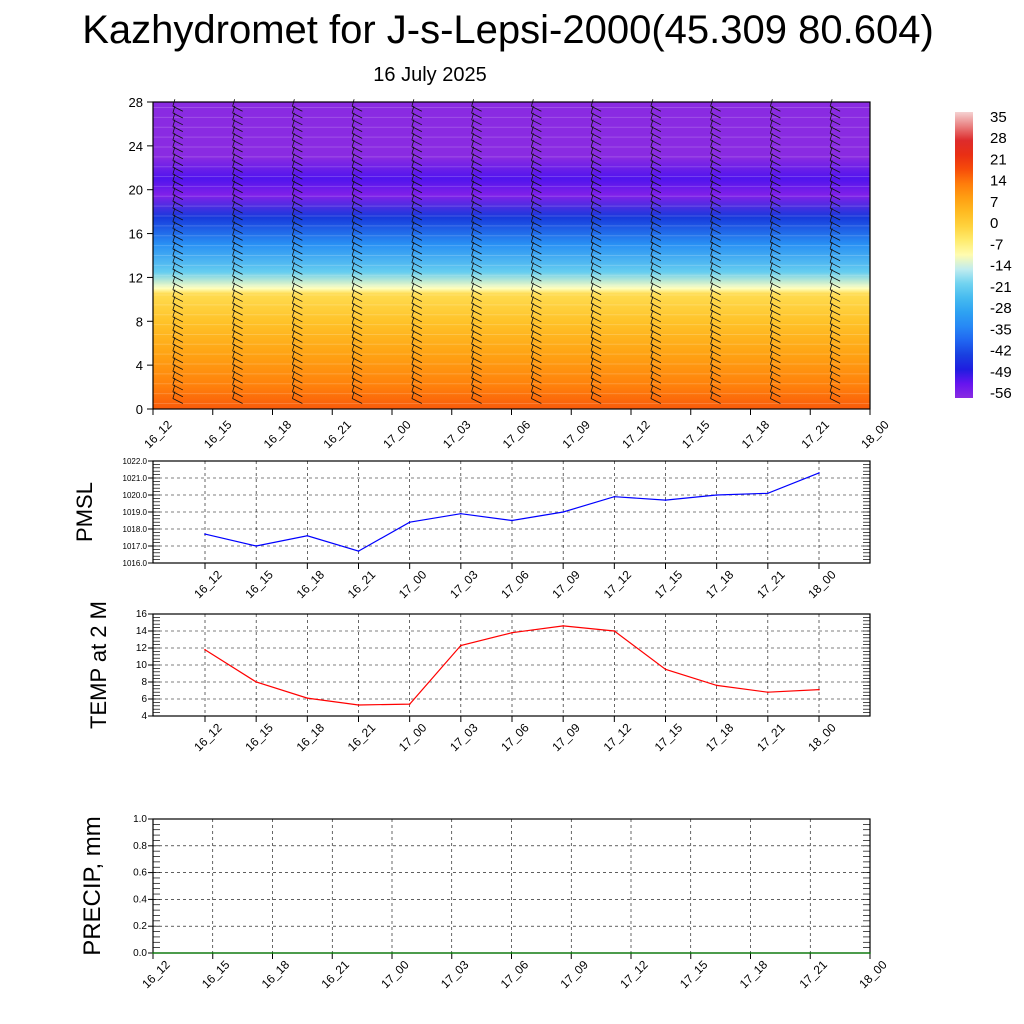  What do you see at coordinates (142, 648) in the screenshot?
I see `y-tick-label: 12` at bounding box center [142, 648].